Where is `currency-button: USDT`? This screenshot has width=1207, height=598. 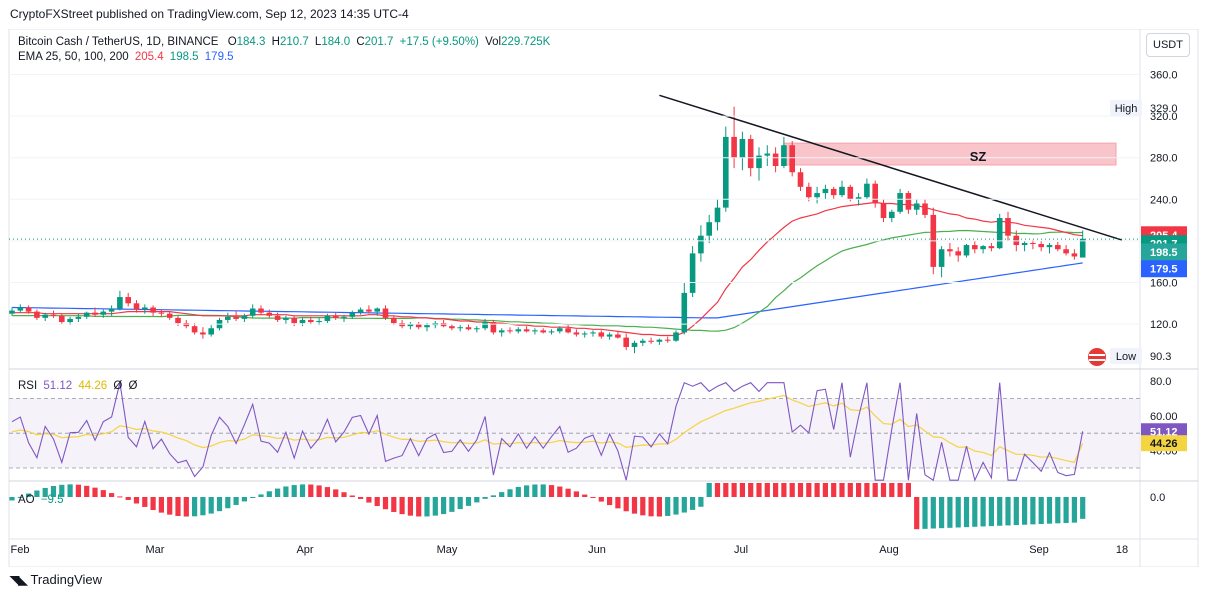 currency-button: USDT is located at coordinates (1168, 45).